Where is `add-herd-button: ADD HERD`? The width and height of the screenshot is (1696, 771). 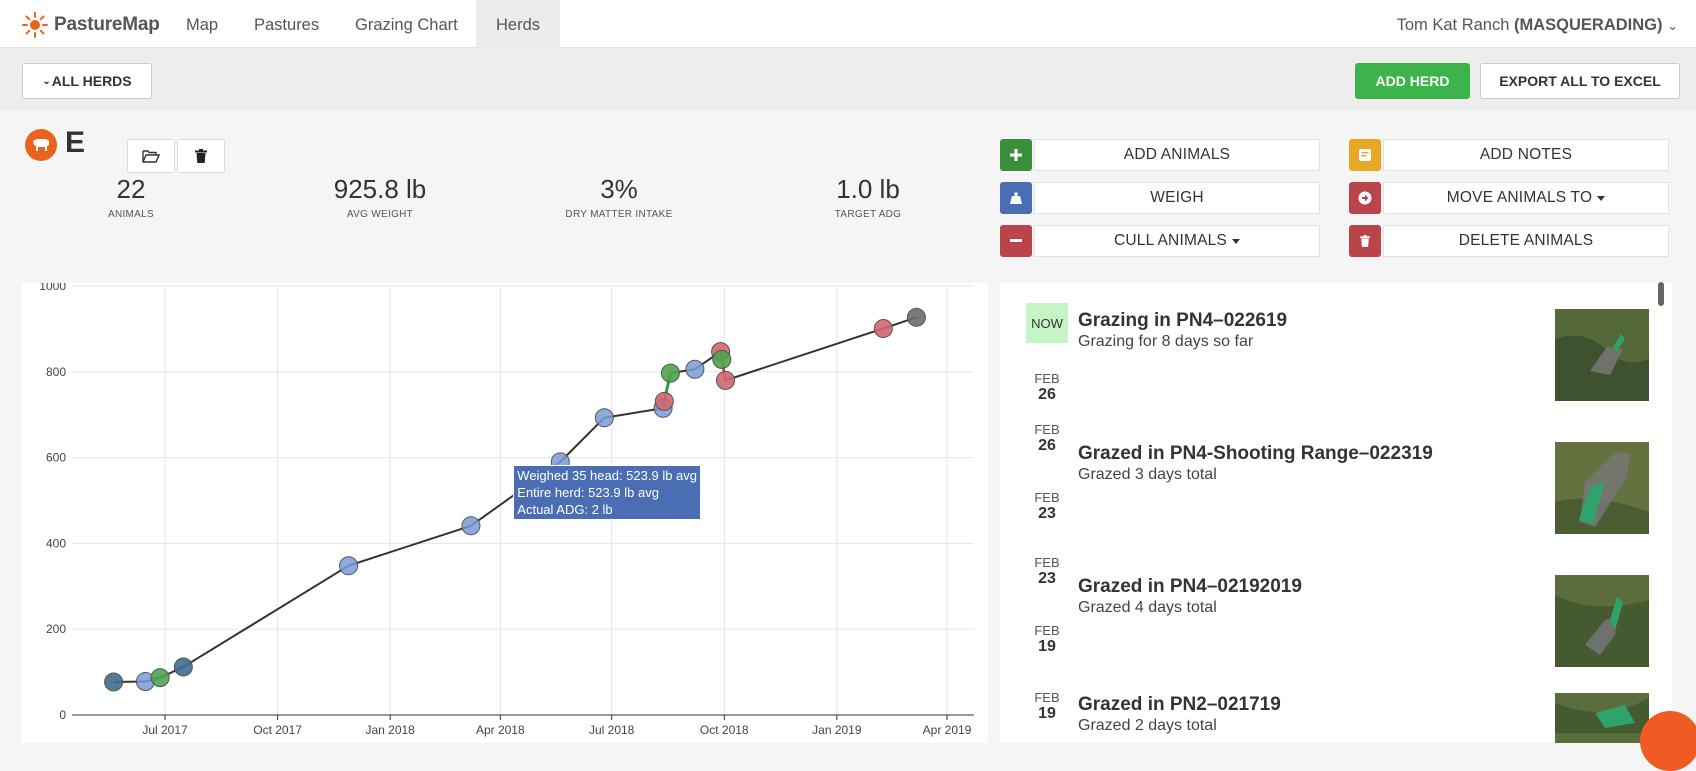
add-herd-button: ADD HERD is located at coordinates (1412, 81).